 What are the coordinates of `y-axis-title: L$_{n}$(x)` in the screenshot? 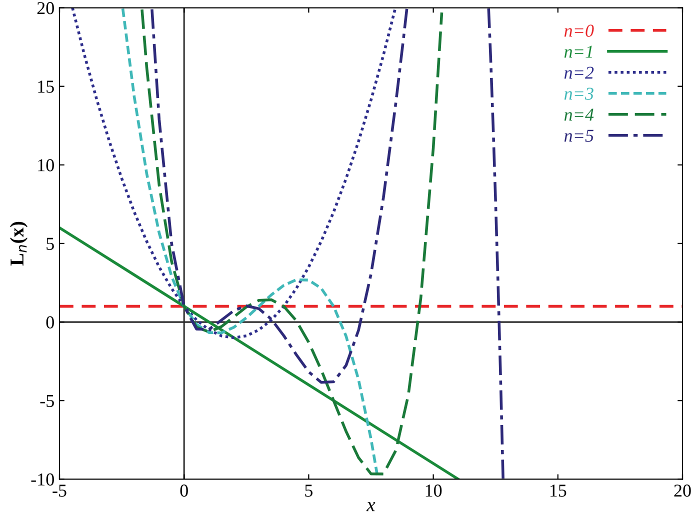 It's located at (19, 244).